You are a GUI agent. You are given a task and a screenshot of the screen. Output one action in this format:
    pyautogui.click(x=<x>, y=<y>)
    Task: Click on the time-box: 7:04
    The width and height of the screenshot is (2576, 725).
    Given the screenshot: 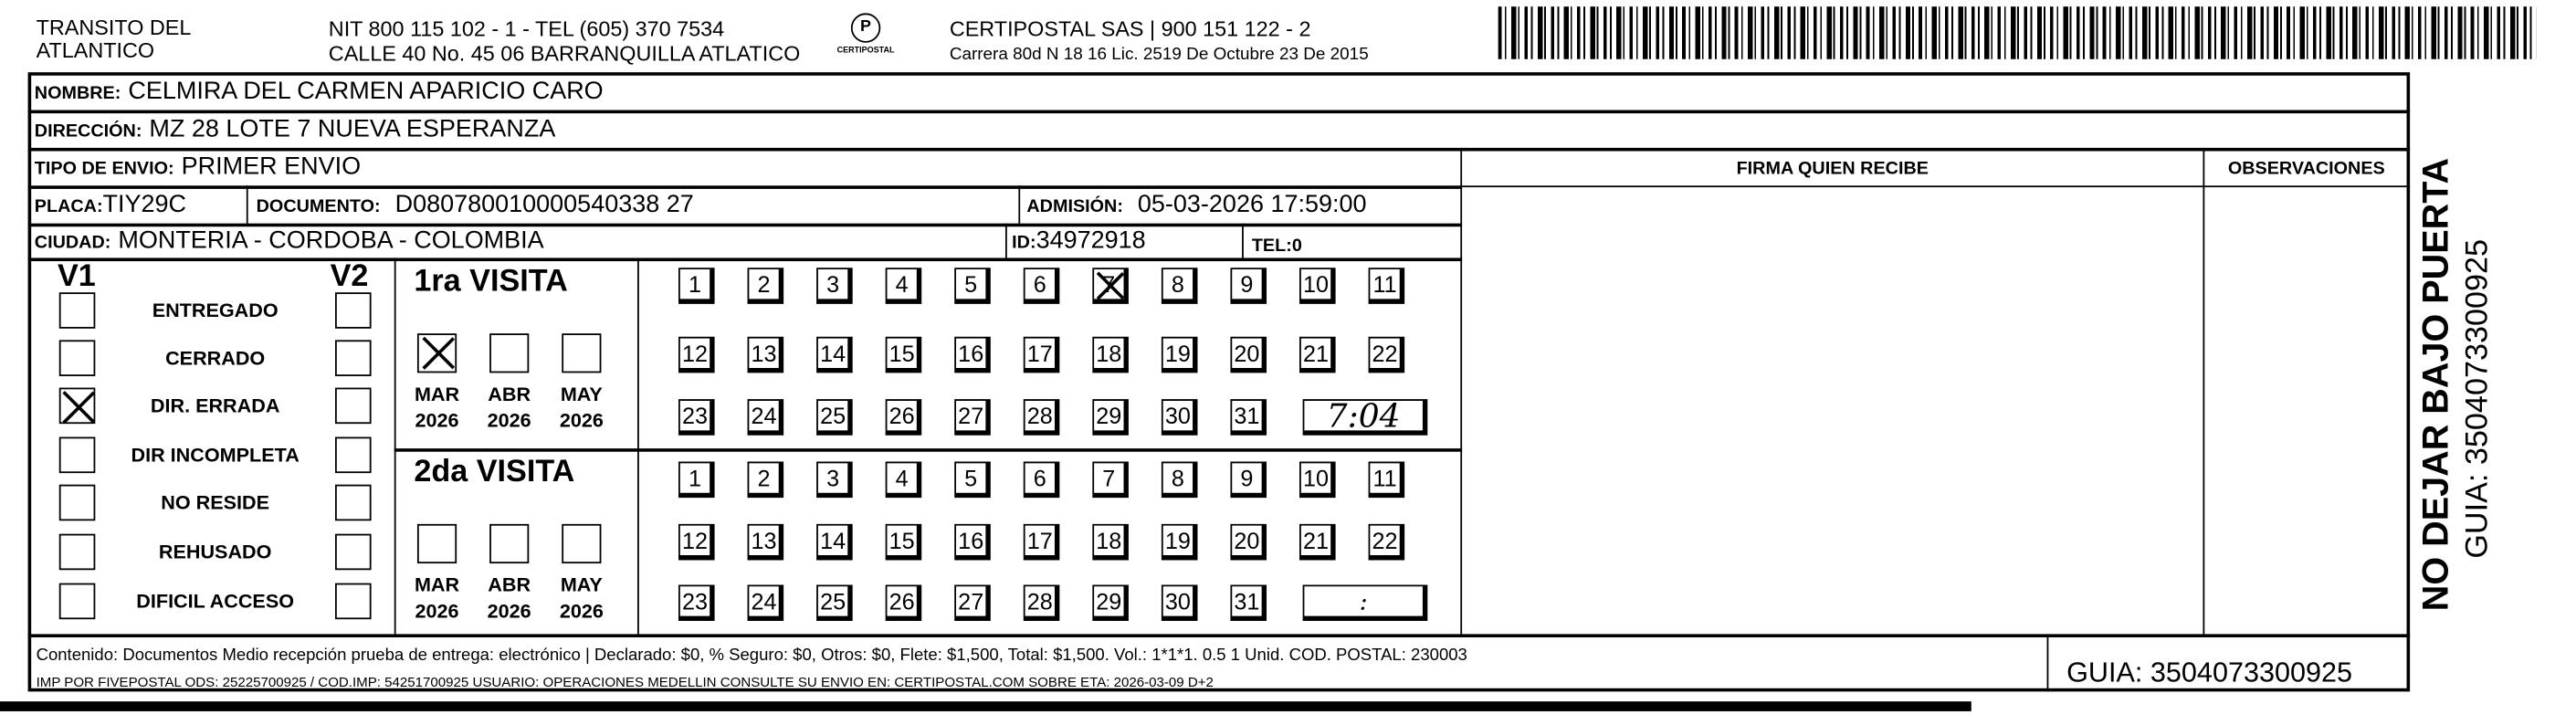 What is the action you would take?
    pyautogui.click(x=1365, y=417)
    